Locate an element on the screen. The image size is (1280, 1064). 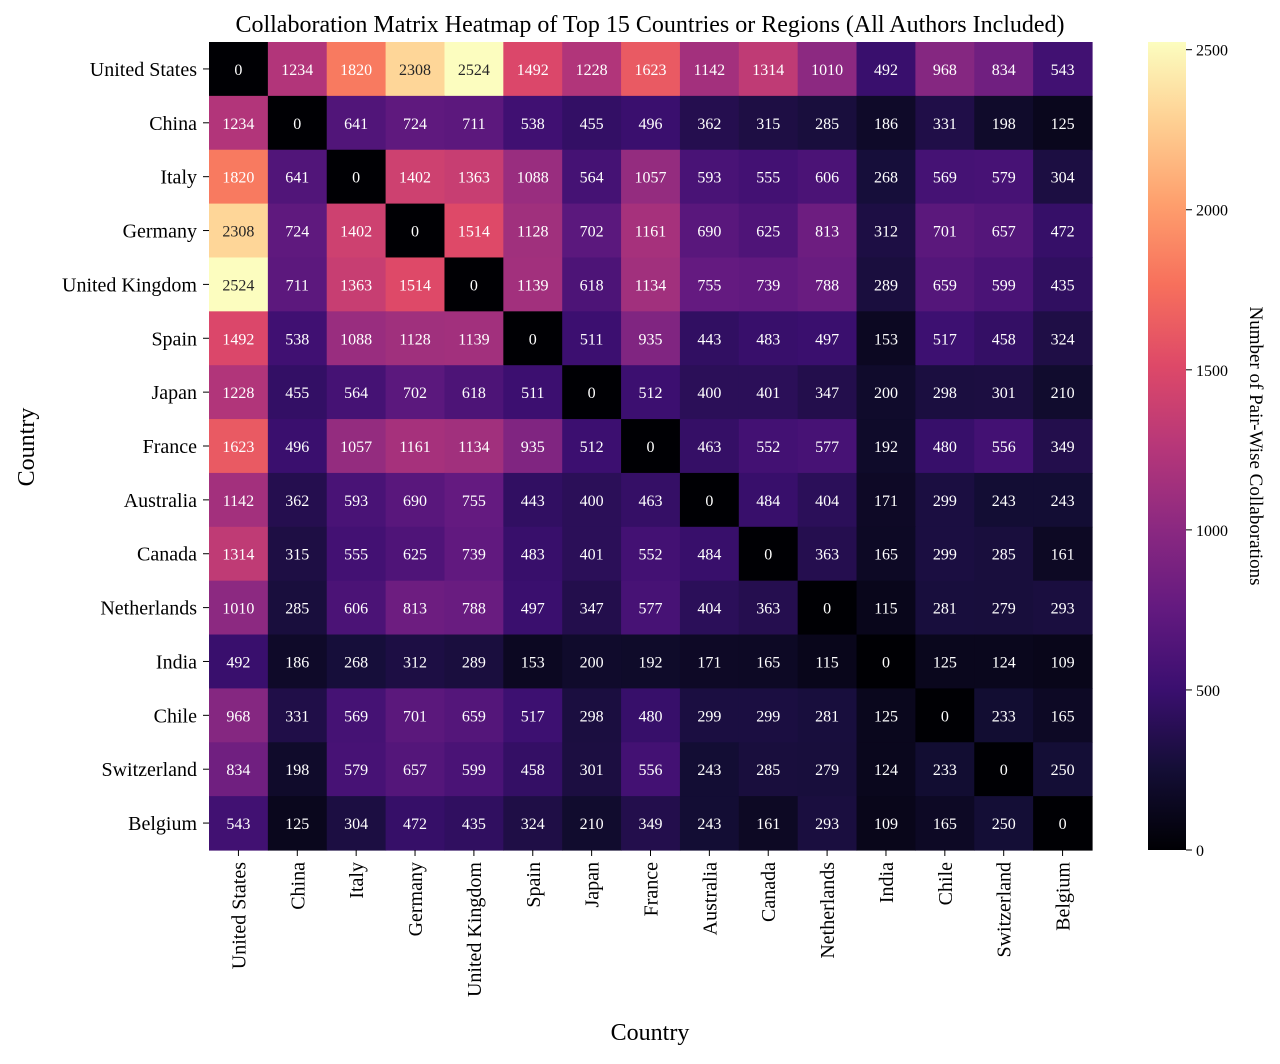
cell-value-label: 186 is located at coordinates (886, 124).